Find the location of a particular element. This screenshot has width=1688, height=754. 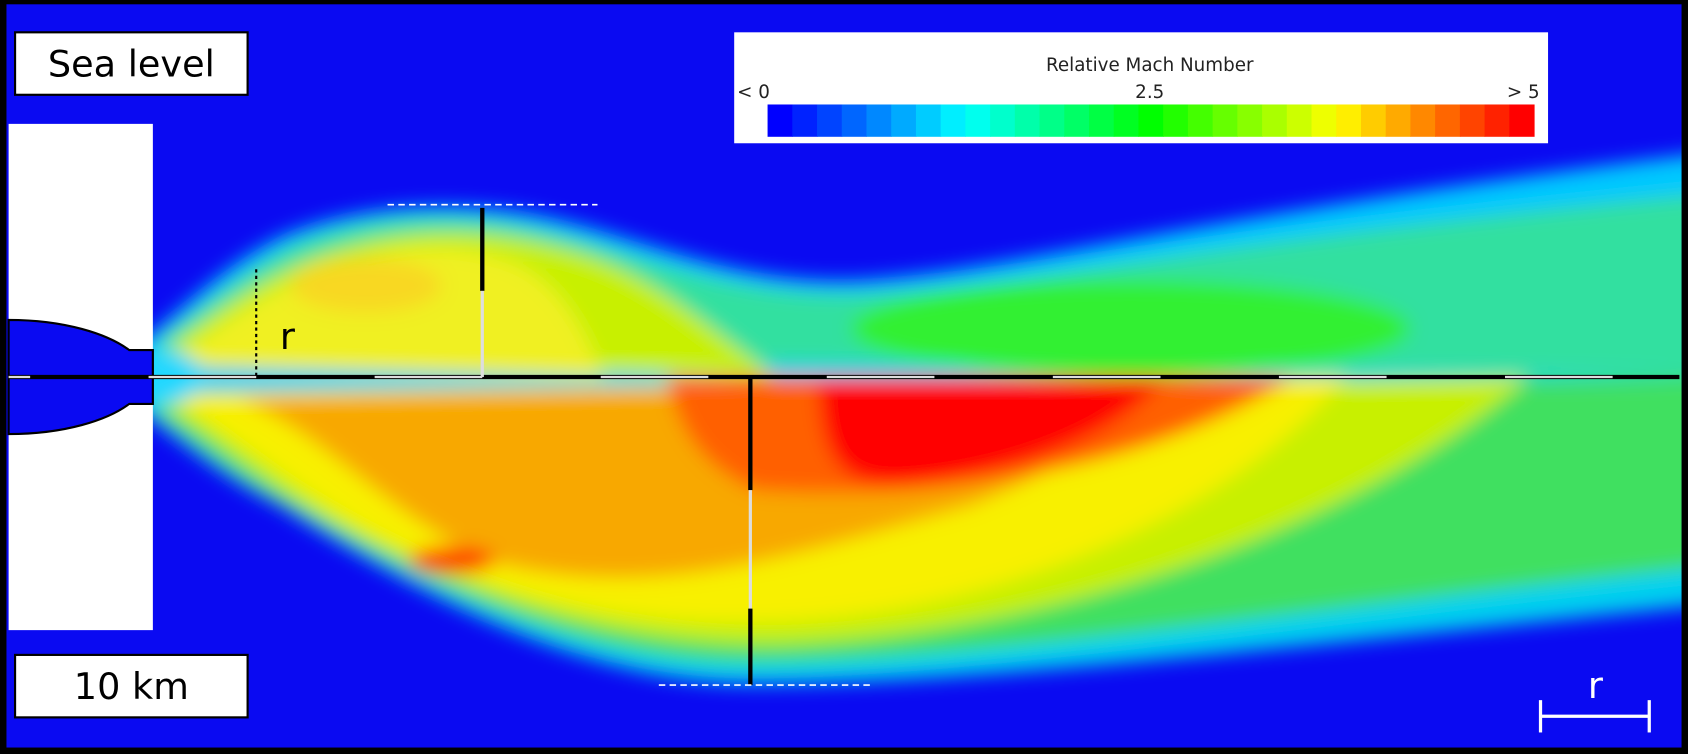

case-label: Sea level is located at coordinates (131, 63).